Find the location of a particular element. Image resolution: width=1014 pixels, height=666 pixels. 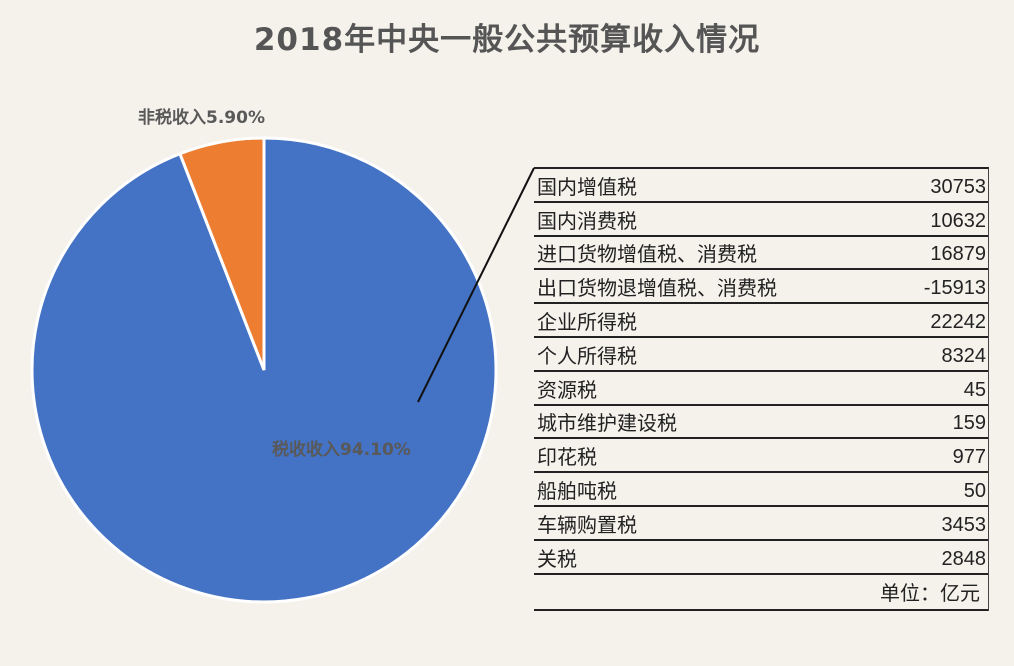

row-value: 977 is located at coordinates (969, 457).